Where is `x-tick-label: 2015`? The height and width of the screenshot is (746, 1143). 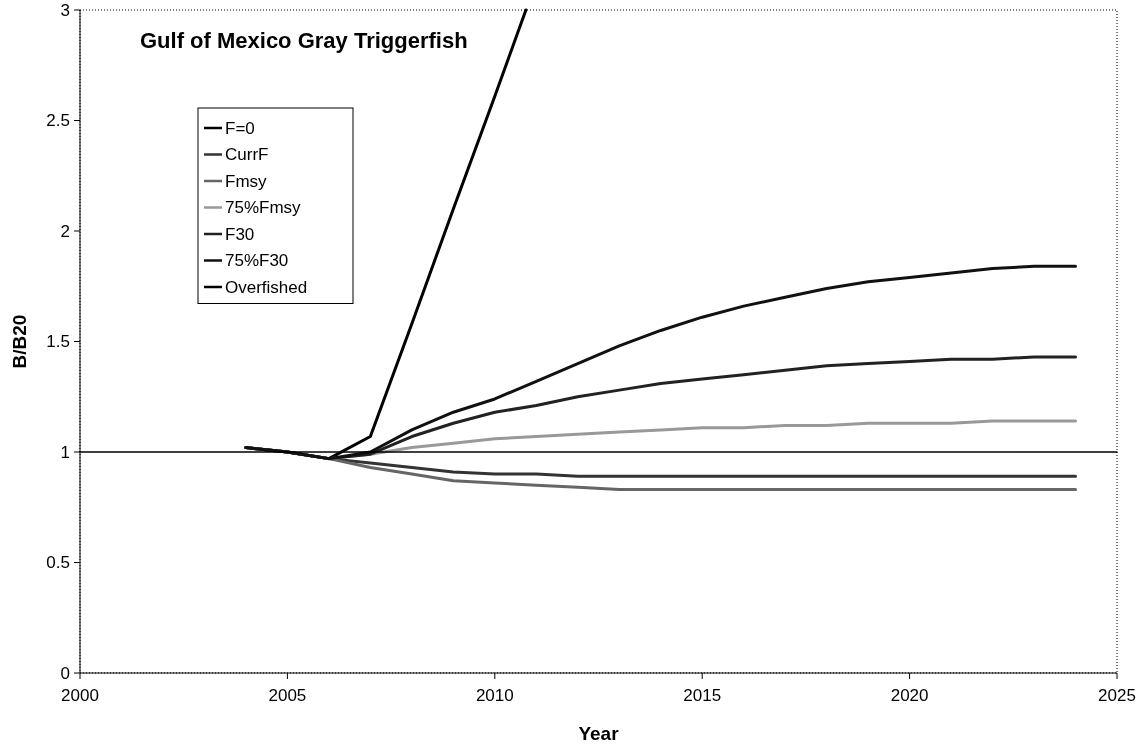 x-tick-label: 2015 is located at coordinates (702, 695).